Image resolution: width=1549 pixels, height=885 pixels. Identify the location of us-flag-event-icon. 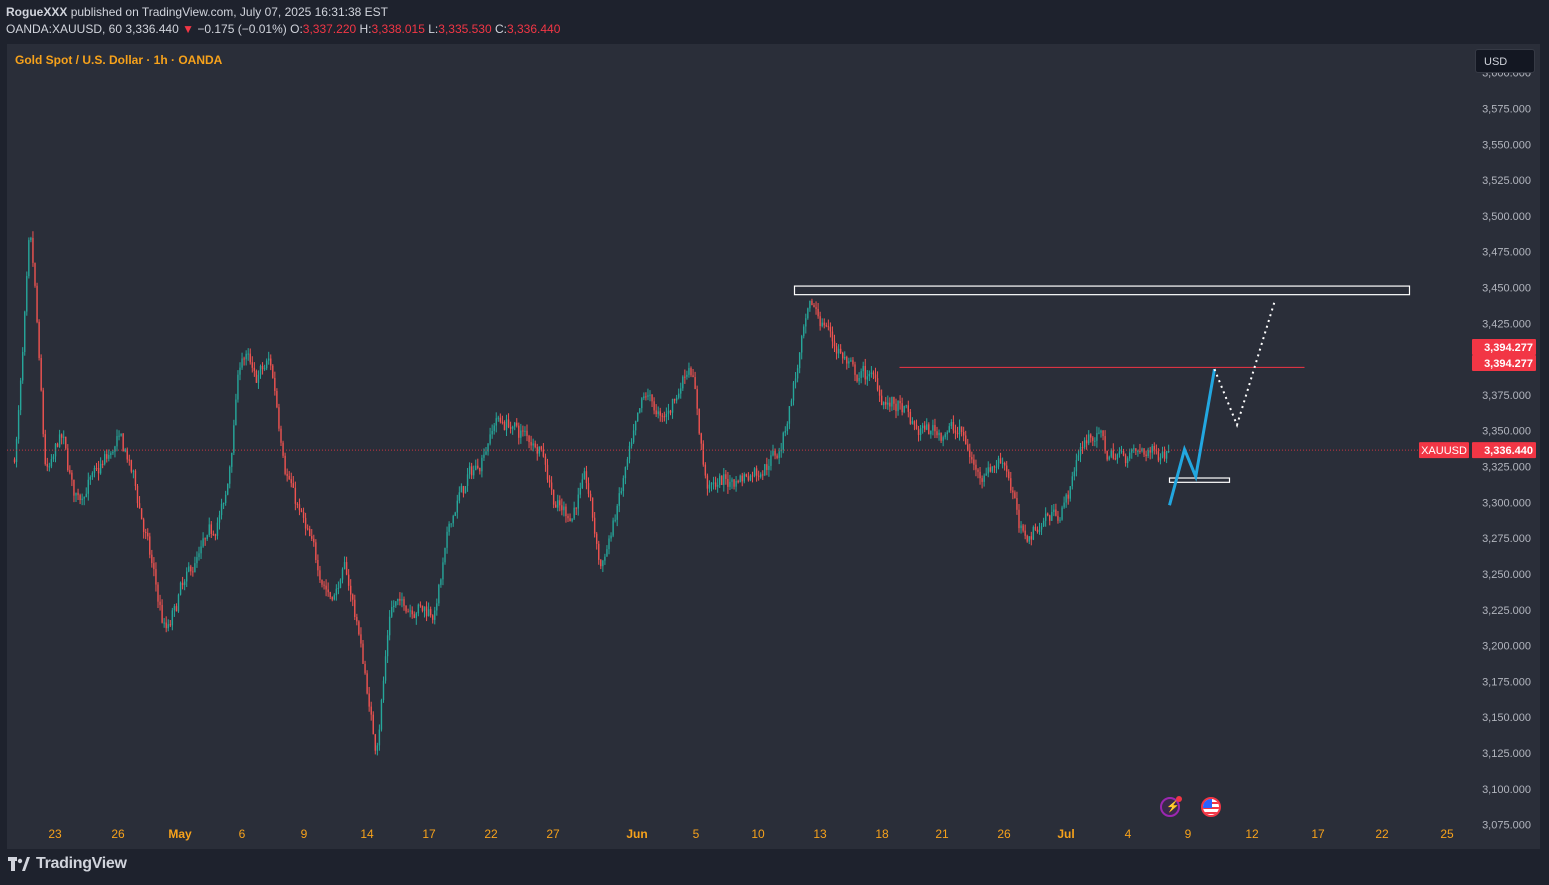
(1211, 807).